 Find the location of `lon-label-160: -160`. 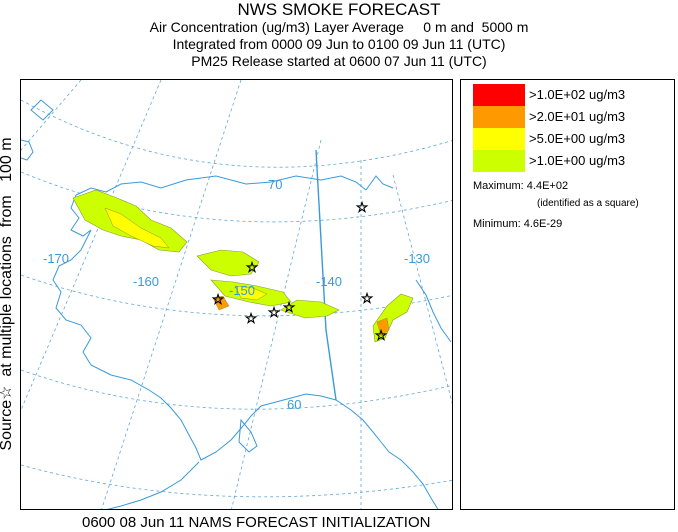

lon-label-160: -160 is located at coordinates (146, 281).